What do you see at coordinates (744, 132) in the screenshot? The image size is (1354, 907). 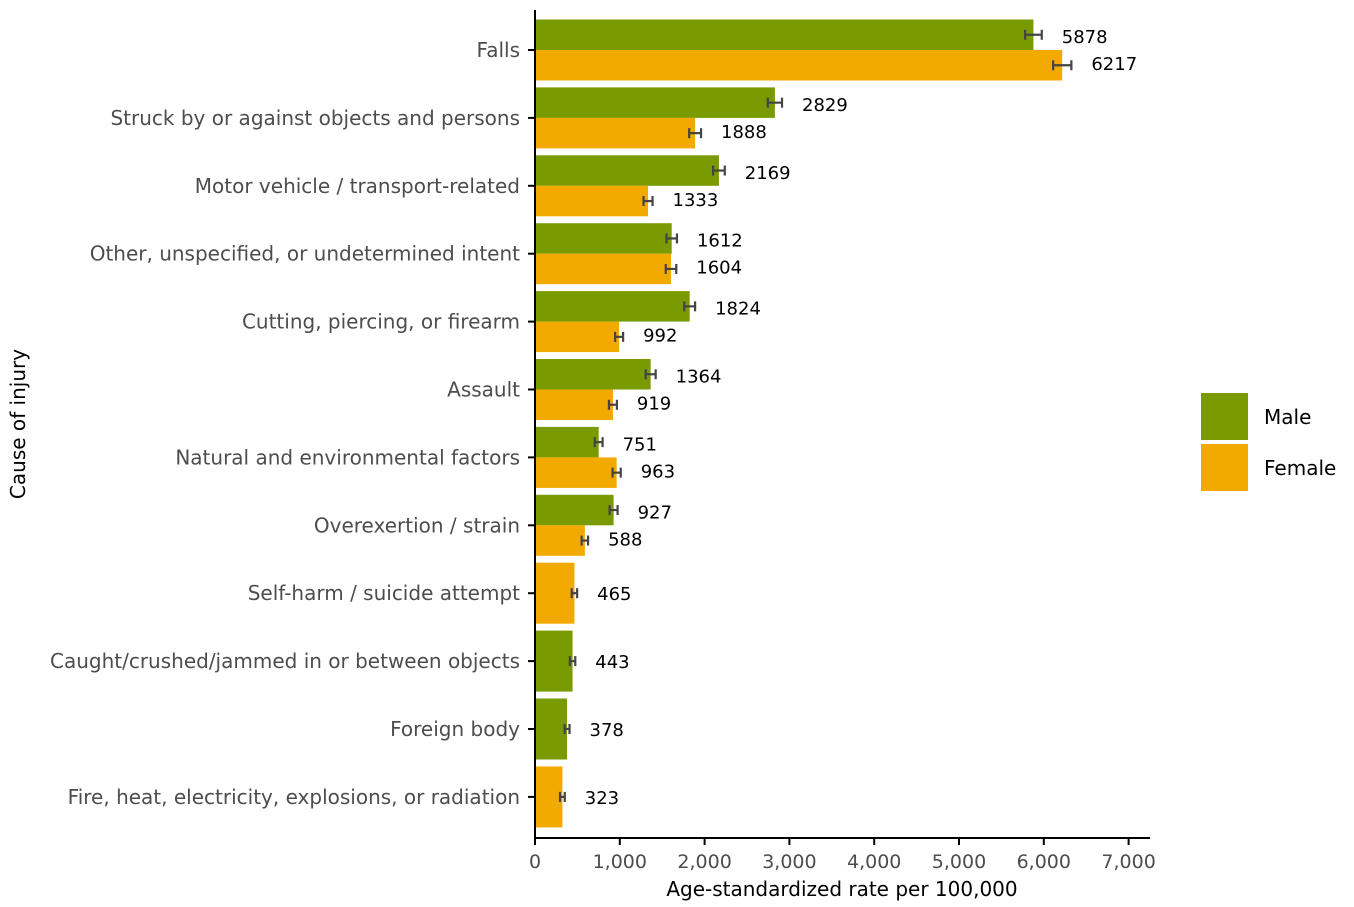 I see `value-label-female: 1888` at bounding box center [744, 132].